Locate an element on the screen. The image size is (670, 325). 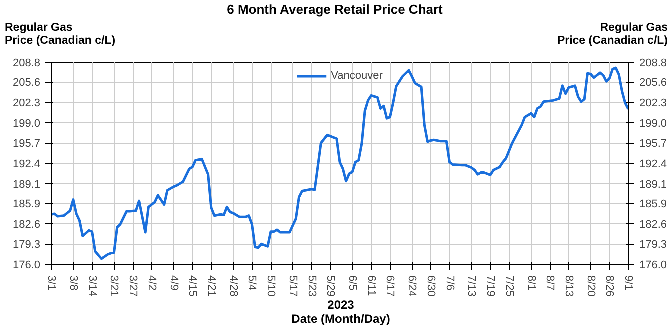
y2-tick-label: 182.6 is located at coordinates (654, 224).